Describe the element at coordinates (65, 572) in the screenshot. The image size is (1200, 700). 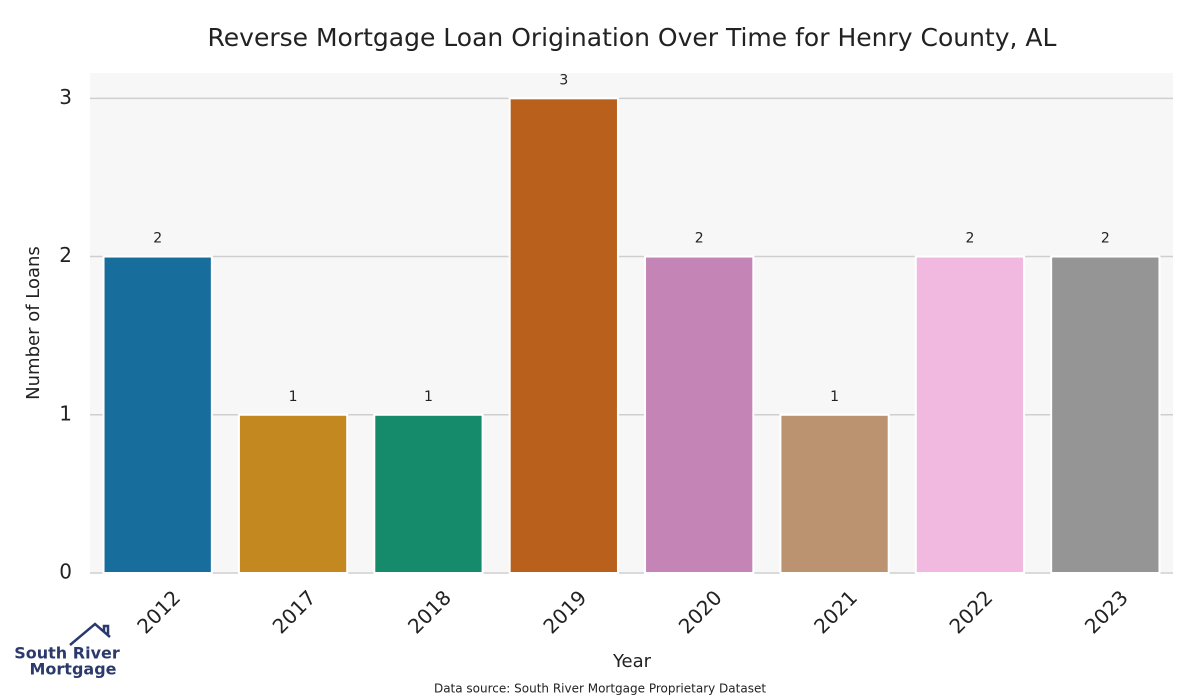
I see `y-tick-label: 0` at that location.